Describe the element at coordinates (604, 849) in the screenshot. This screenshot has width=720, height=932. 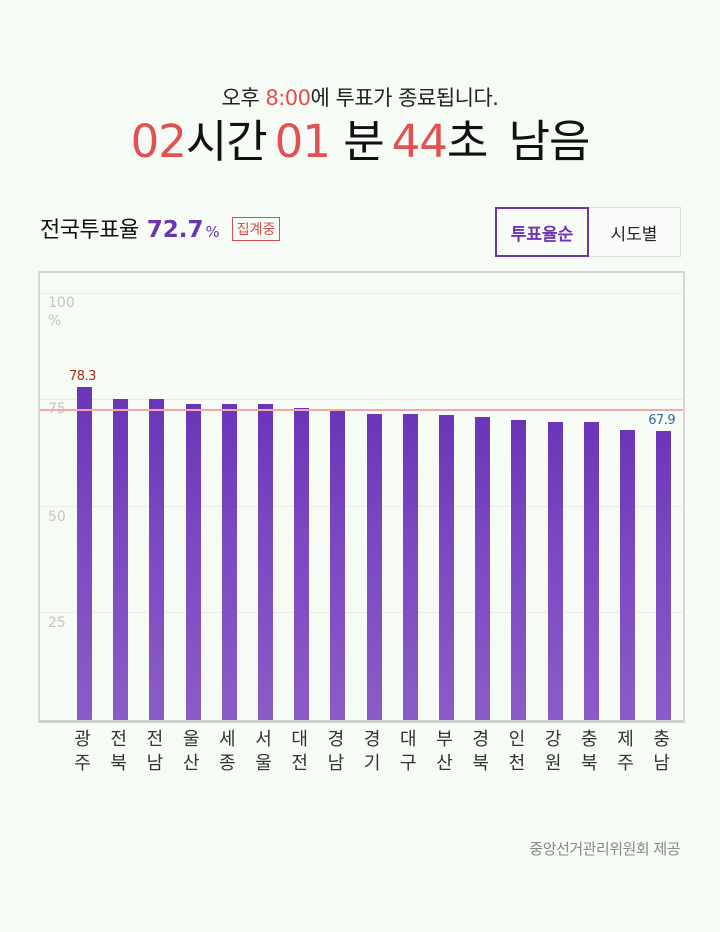
I see `data-source-credit: 중앙선거관리위원회 제공` at that location.